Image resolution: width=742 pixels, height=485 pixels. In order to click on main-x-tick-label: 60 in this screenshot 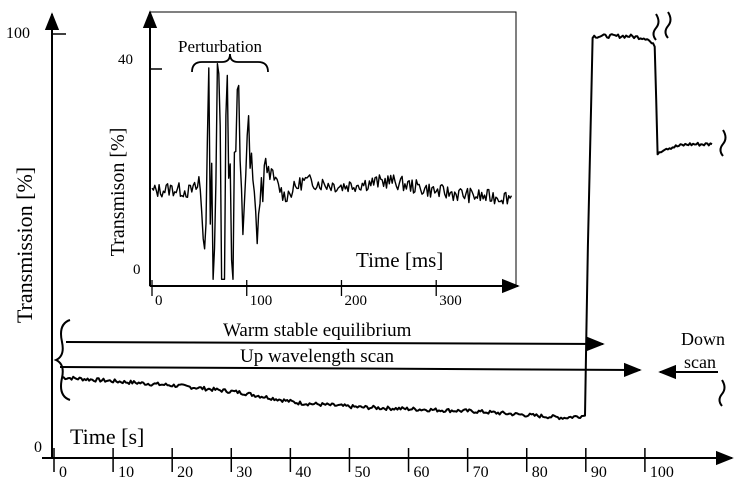, I will do `click(422, 472)`.